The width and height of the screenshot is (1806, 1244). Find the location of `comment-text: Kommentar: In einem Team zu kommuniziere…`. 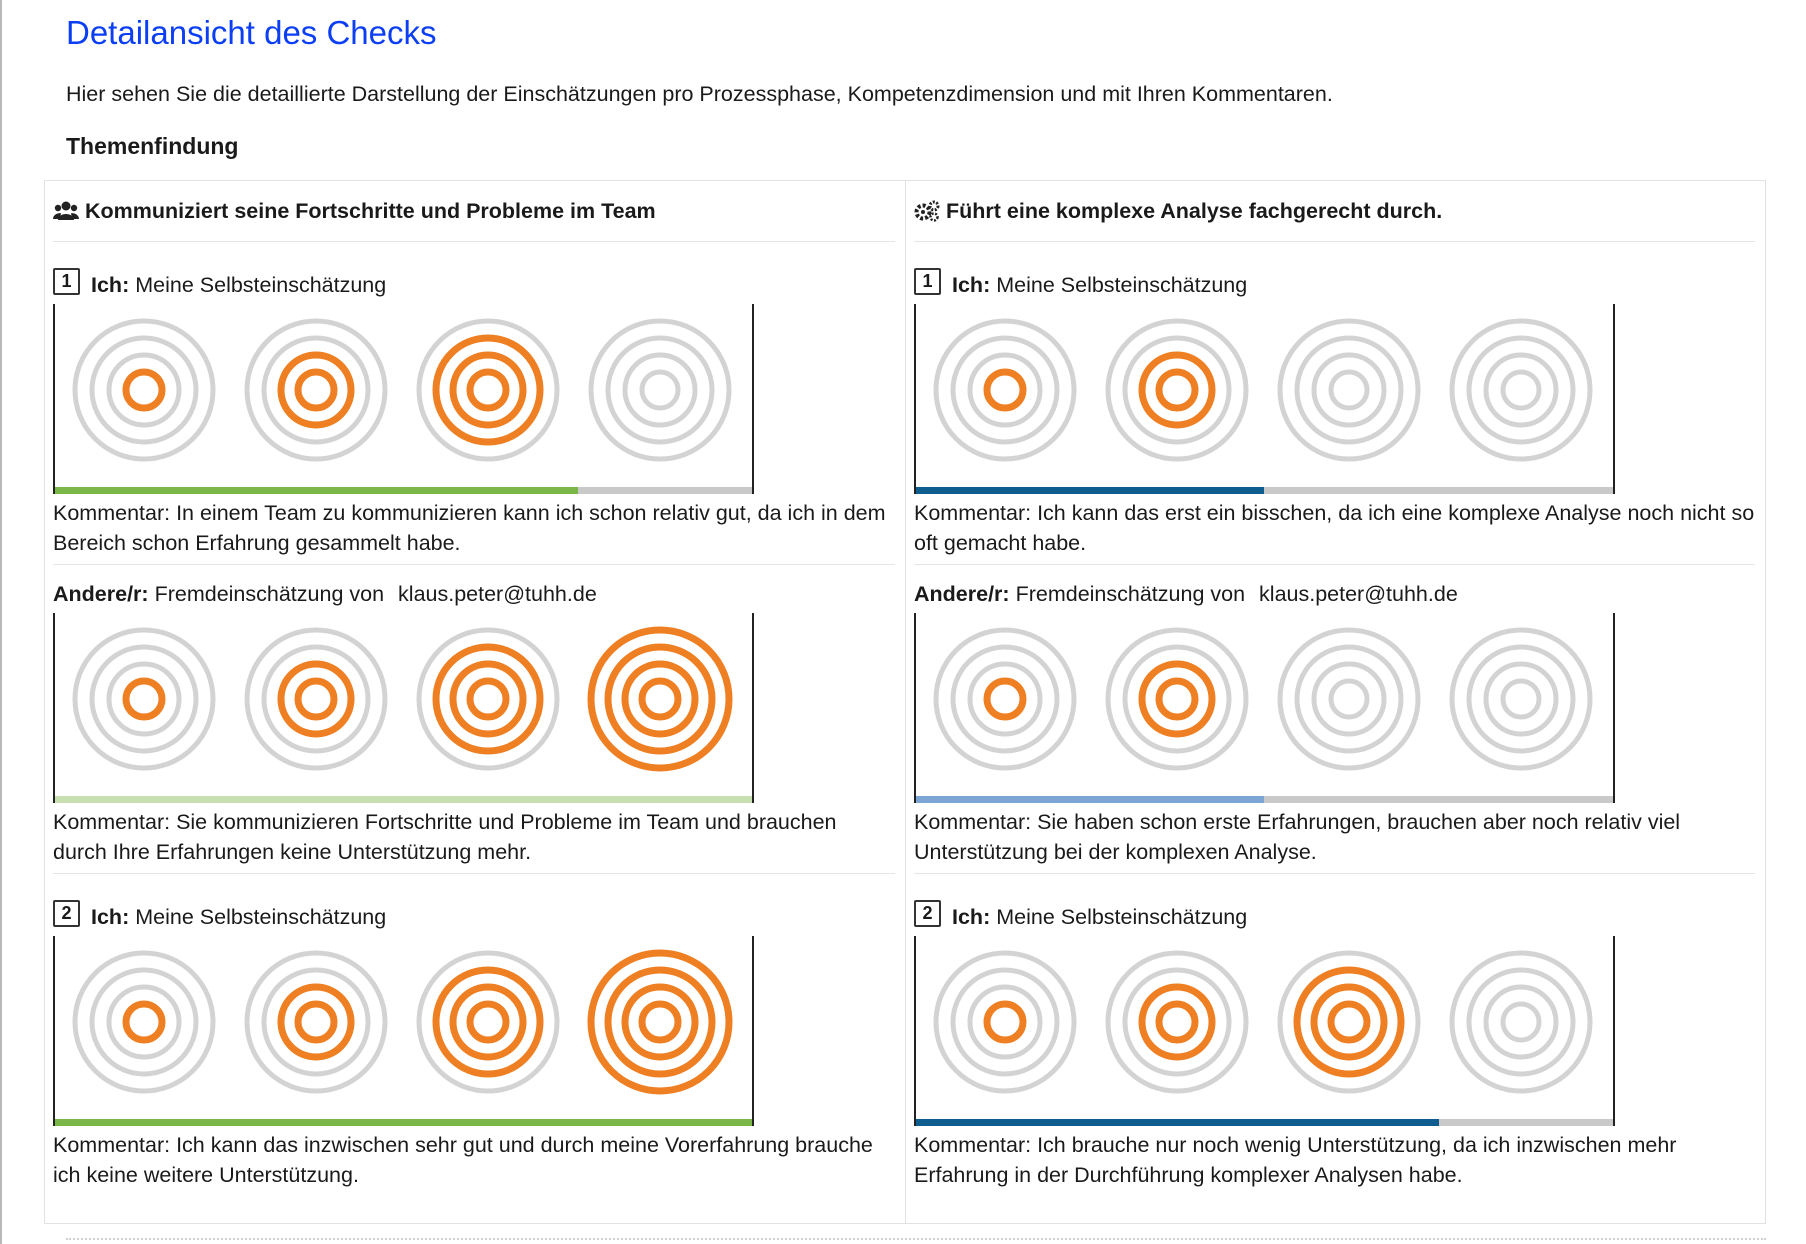

comment-text: Kommentar: In einem Team zu kommuniziere… is located at coordinates (474, 529).